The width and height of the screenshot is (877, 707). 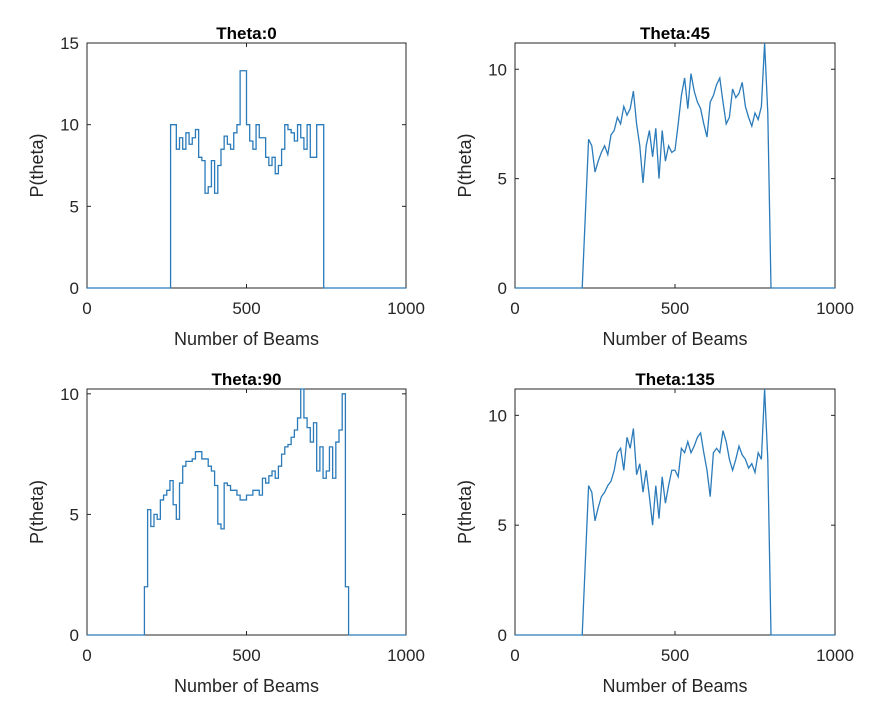 What do you see at coordinates (674, 379) in the screenshot?
I see `chart-title: Theta:135` at bounding box center [674, 379].